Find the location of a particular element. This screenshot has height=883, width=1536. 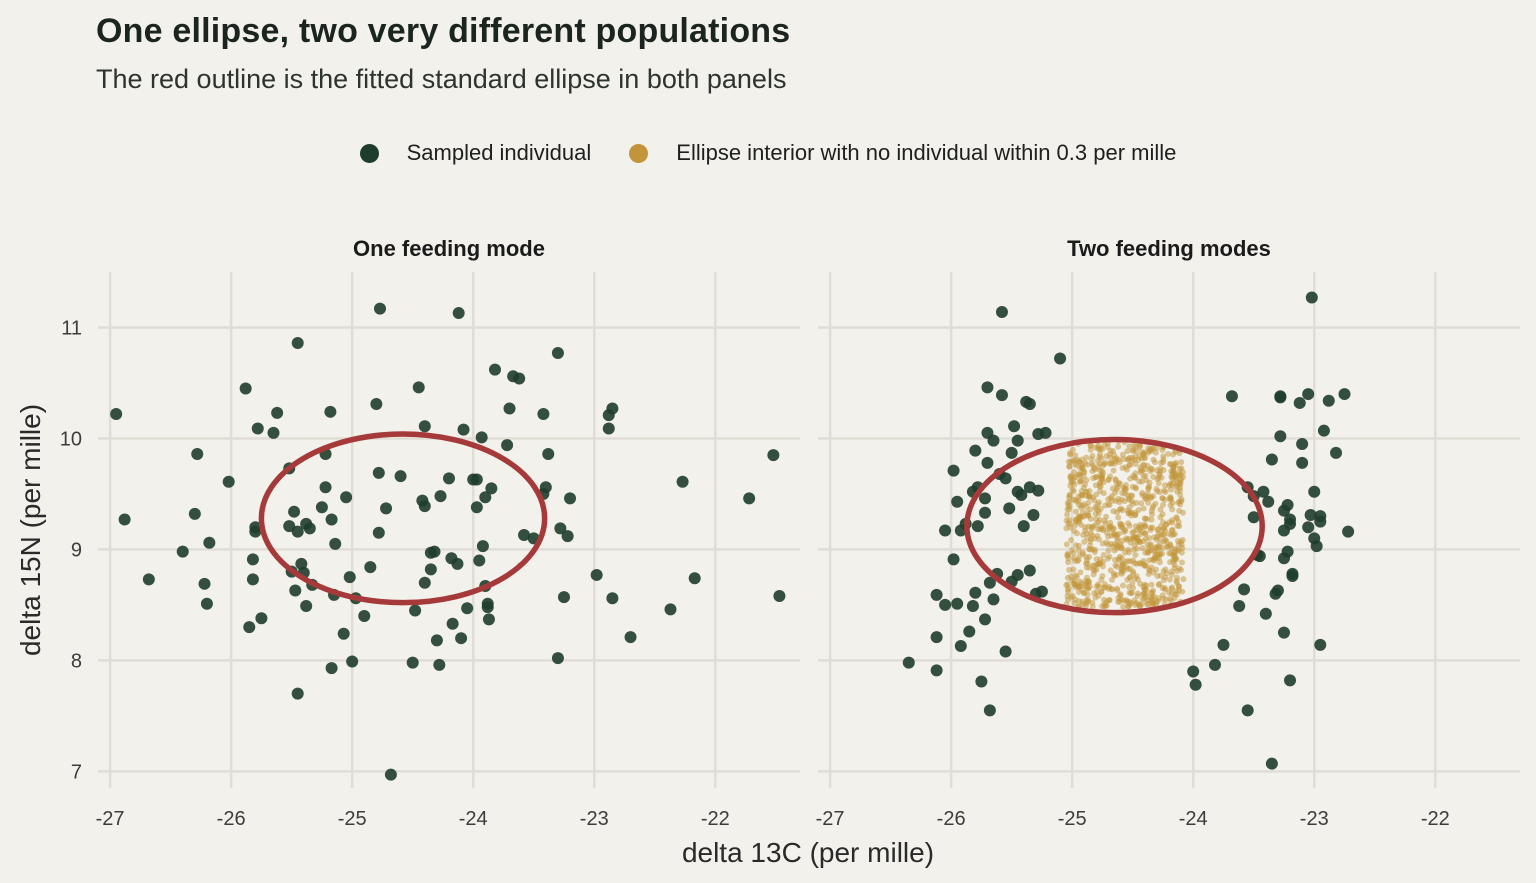

x-tick-label: -23 is located at coordinates (594, 819).